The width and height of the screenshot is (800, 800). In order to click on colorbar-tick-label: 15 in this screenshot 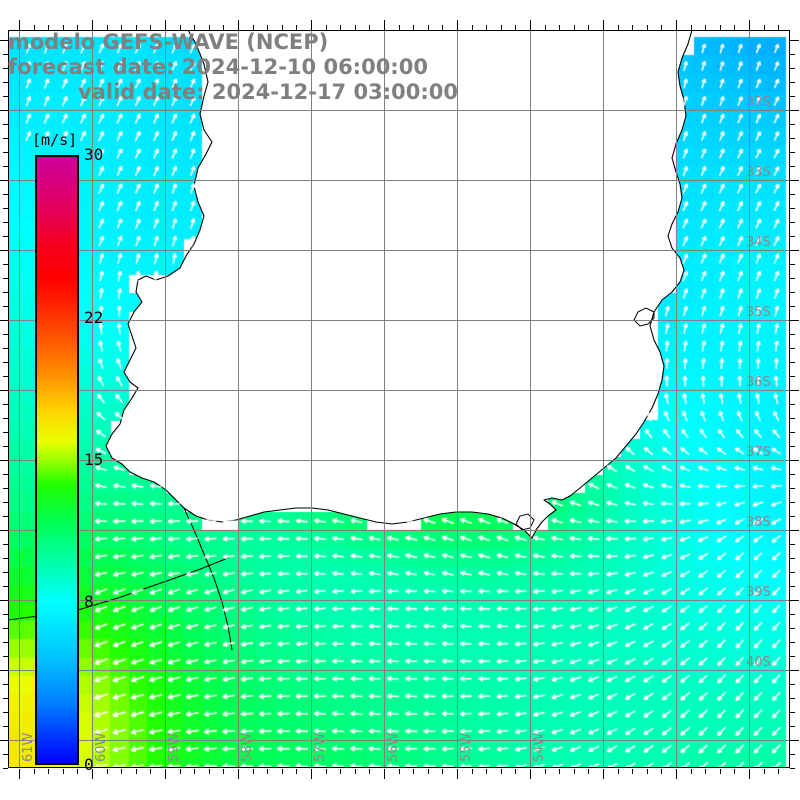, I will do `click(94, 459)`.